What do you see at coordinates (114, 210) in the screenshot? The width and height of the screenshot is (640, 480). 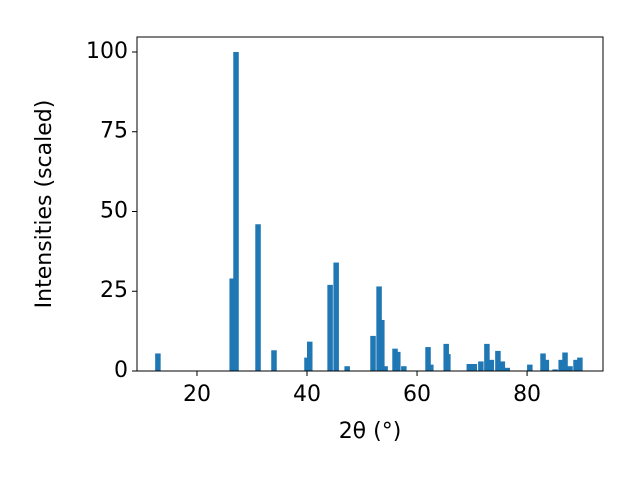 I see `y-tick-label: 50` at bounding box center [114, 210].